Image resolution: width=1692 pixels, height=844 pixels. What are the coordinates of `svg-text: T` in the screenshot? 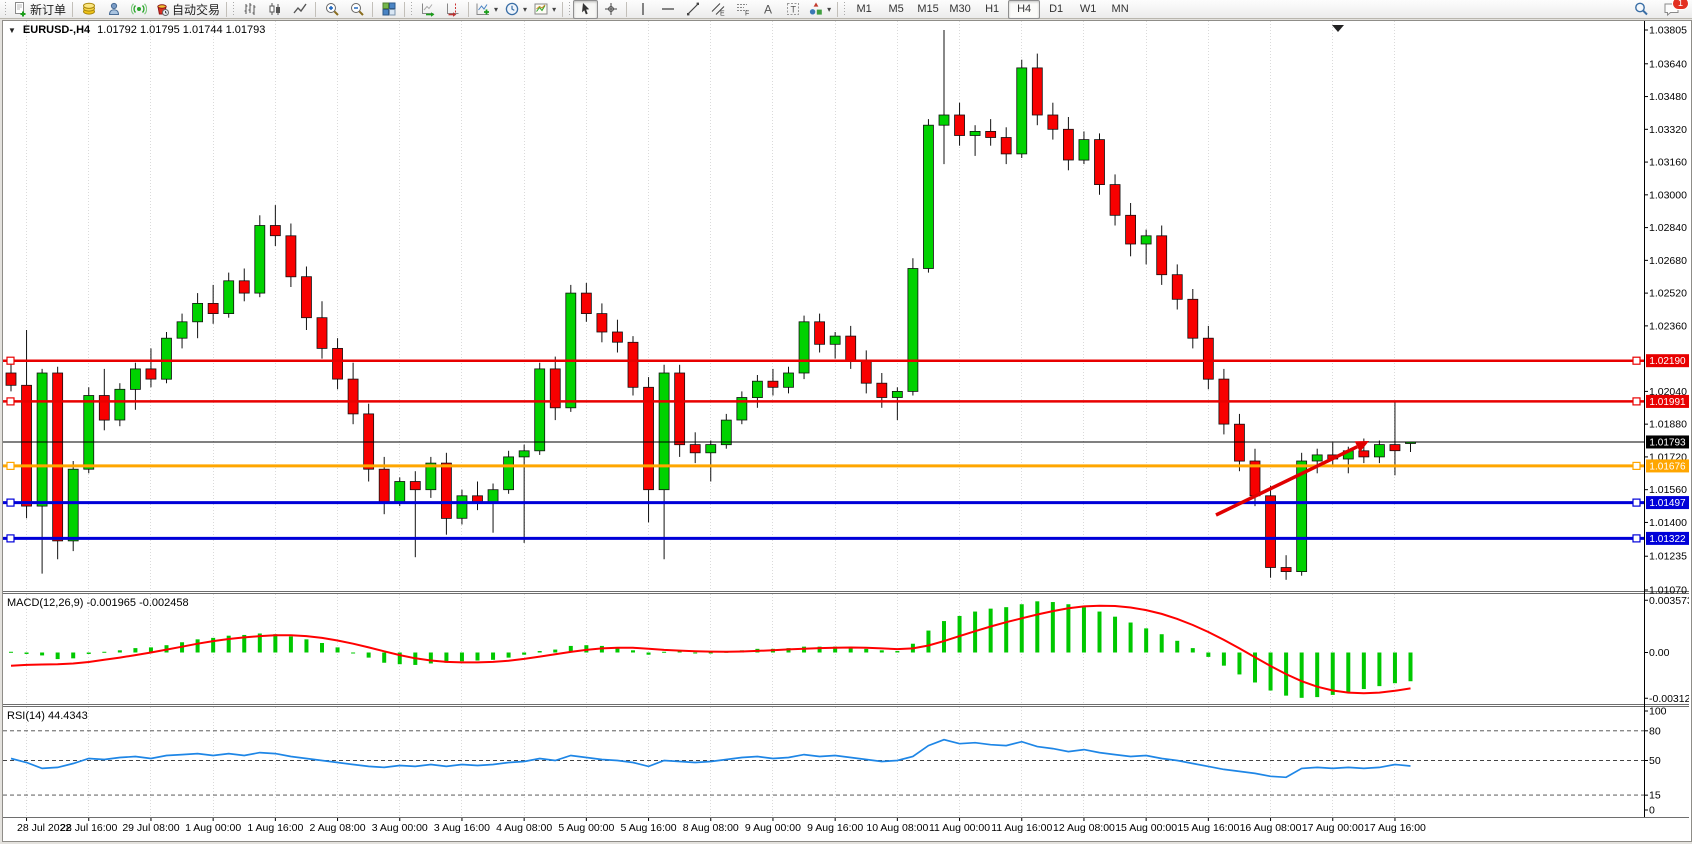 It's located at (793, 10).